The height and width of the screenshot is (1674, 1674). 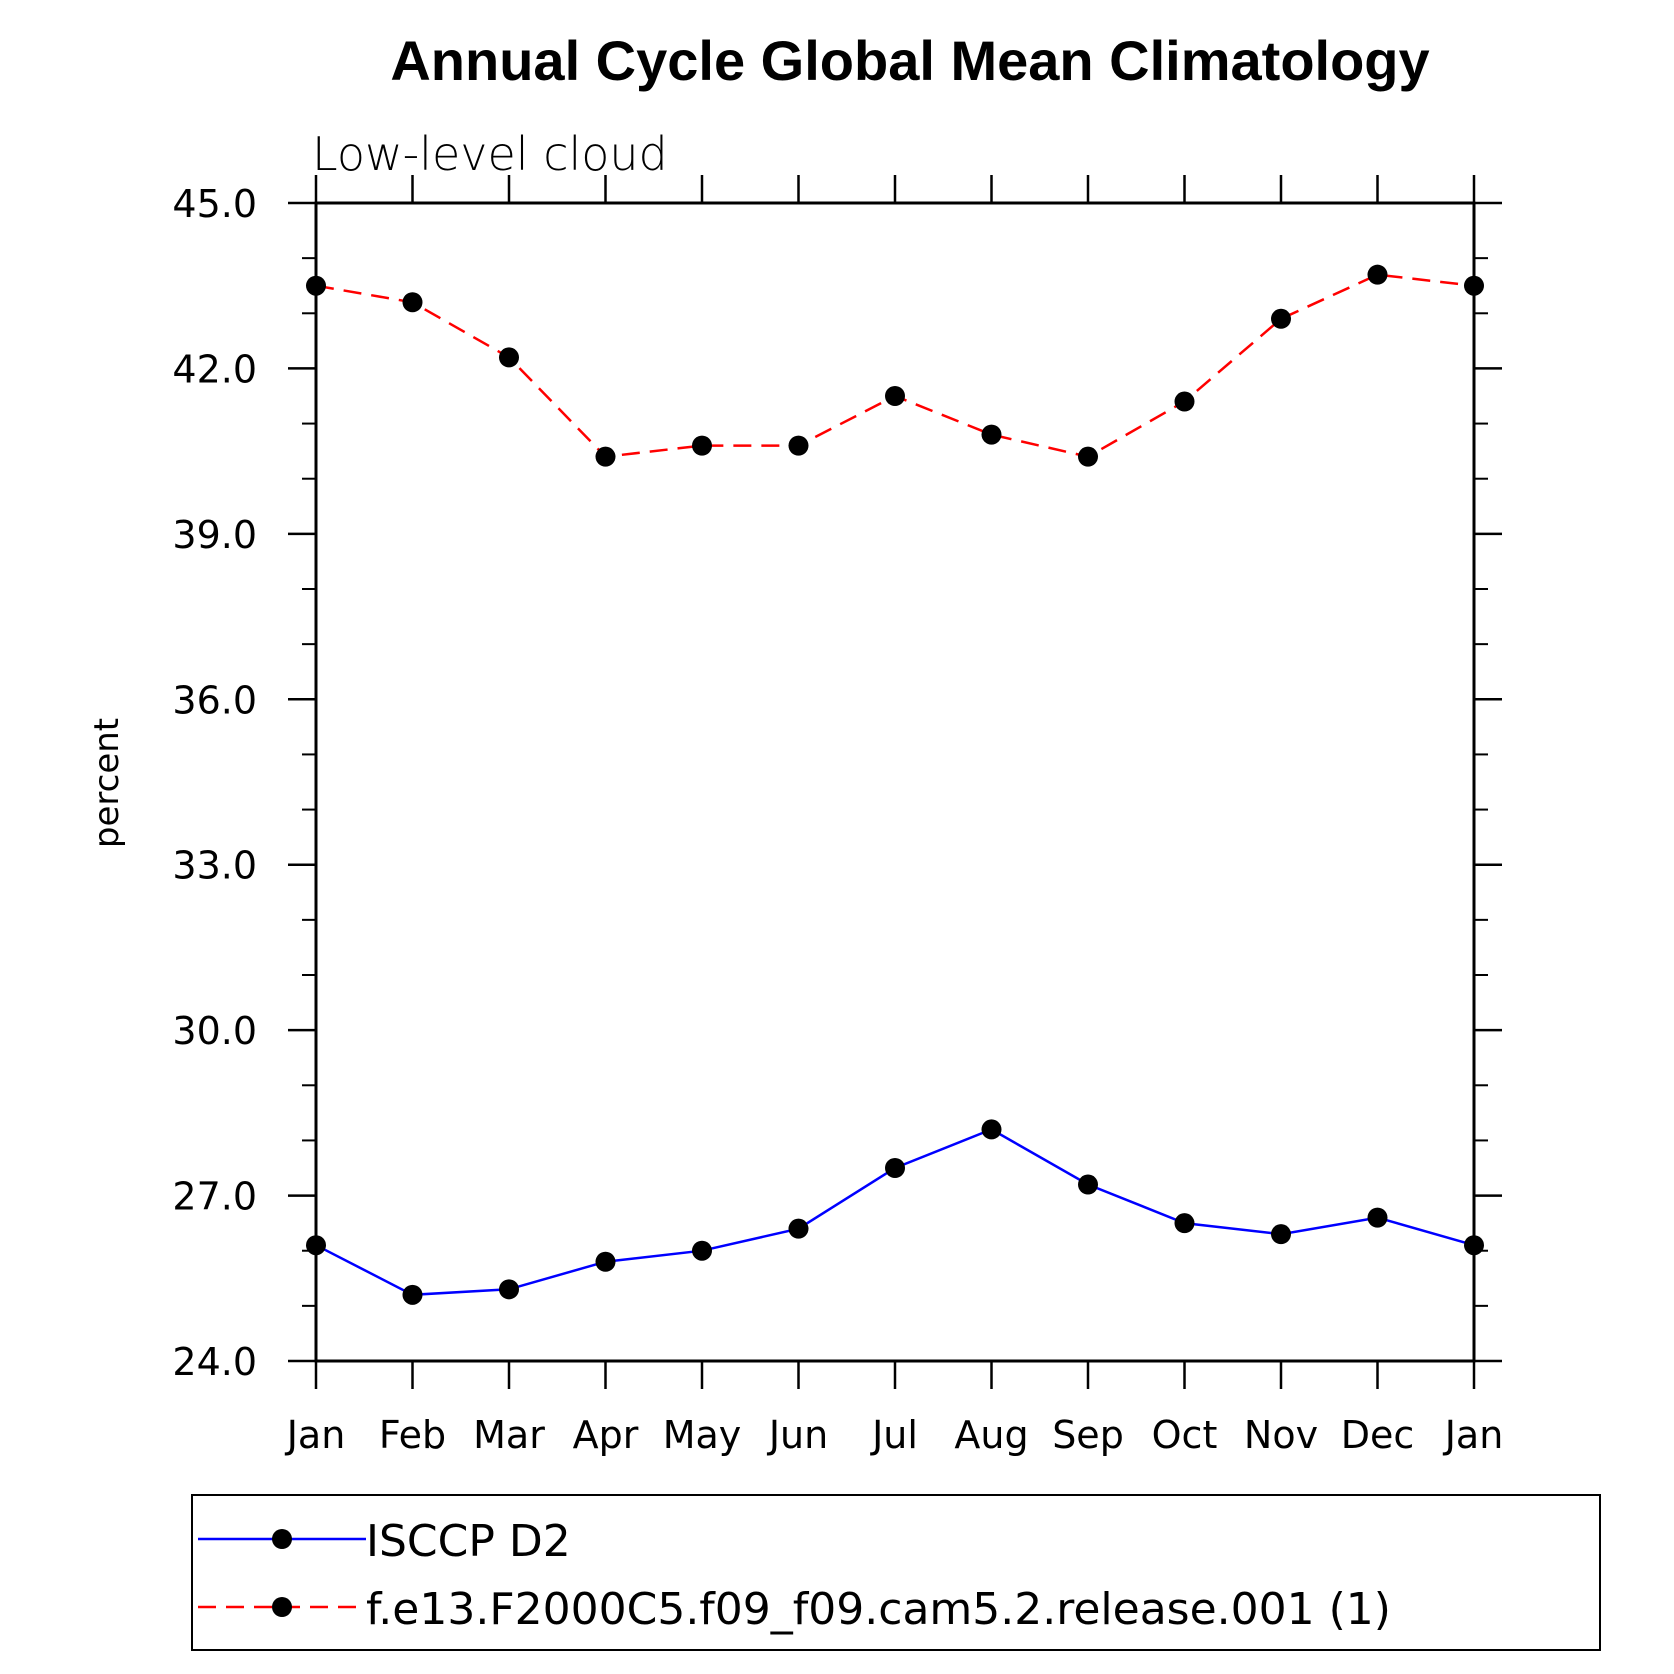 What do you see at coordinates (214, 866) in the screenshot?
I see `y-tick-label: 33.0` at bounding box center [214, 866].